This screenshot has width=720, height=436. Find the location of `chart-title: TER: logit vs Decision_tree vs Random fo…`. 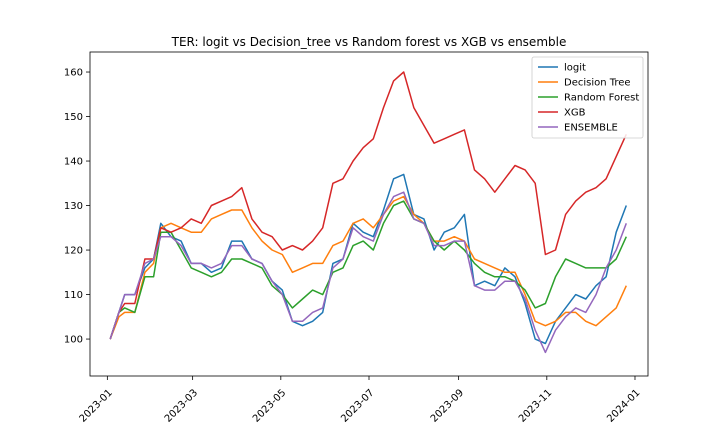

chart-title: TER: logit vs Decision_tree vs Random fo… is located at coordinates (369, 42).